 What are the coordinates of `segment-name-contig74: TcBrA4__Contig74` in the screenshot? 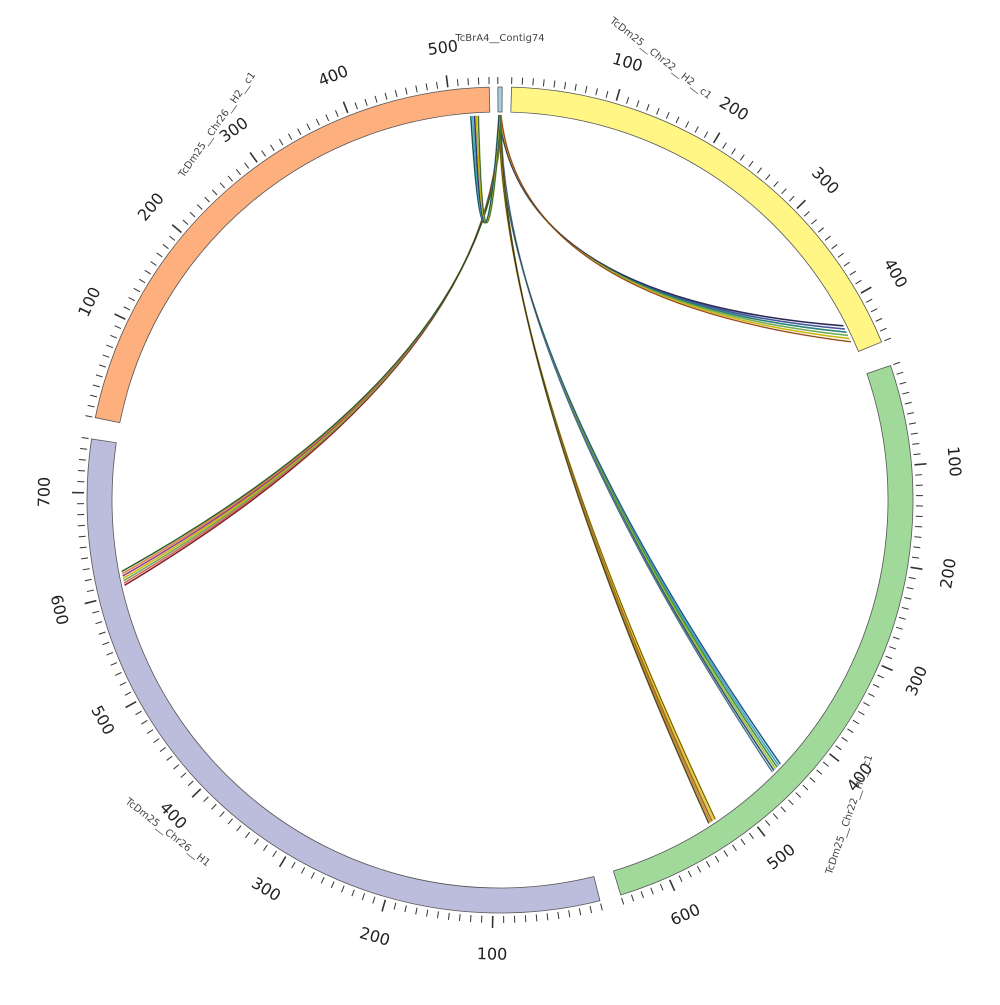 It's located at (499, 38).